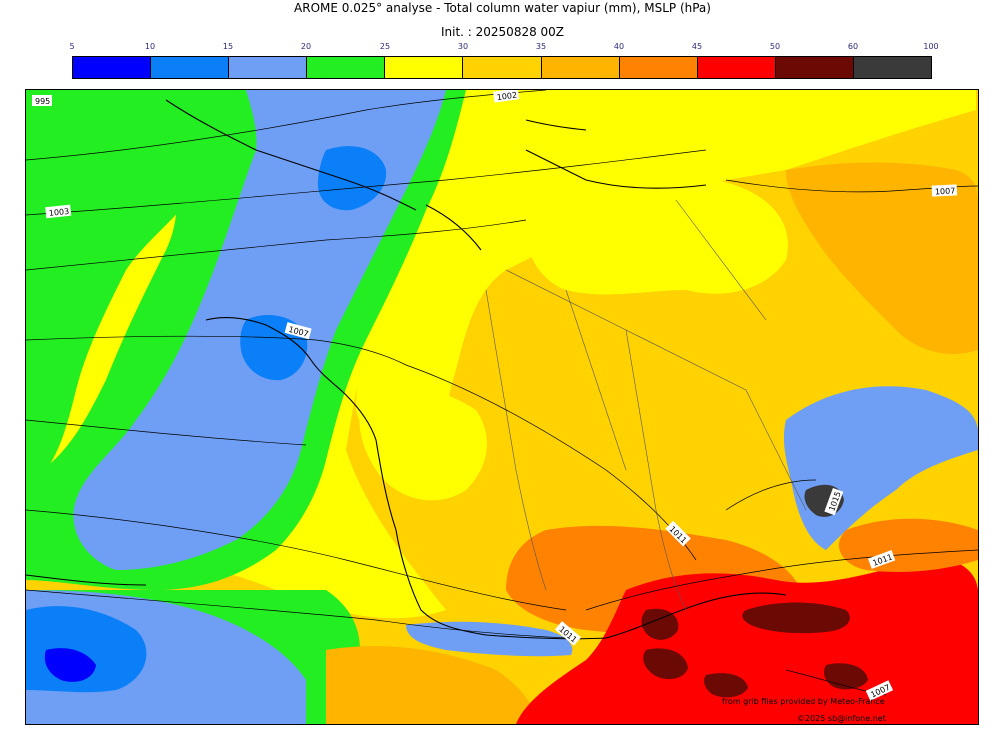 Image resolution: width=1005 pixels, height=738 pixels. I want to click on colorbar, so click(502, 67).